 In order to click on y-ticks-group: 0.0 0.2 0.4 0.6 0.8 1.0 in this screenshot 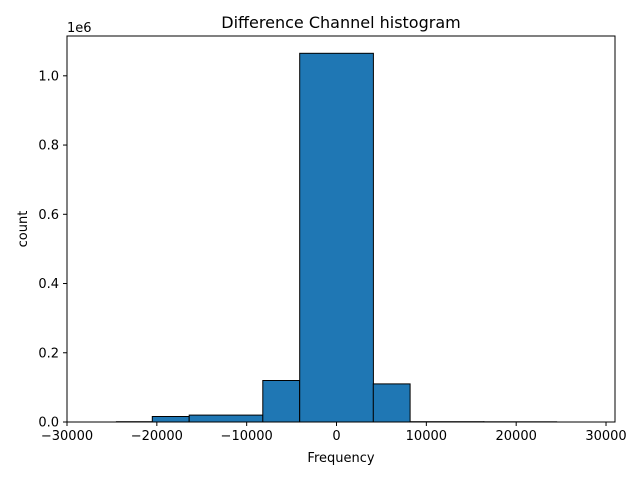, I will do `click(52, 250)`.